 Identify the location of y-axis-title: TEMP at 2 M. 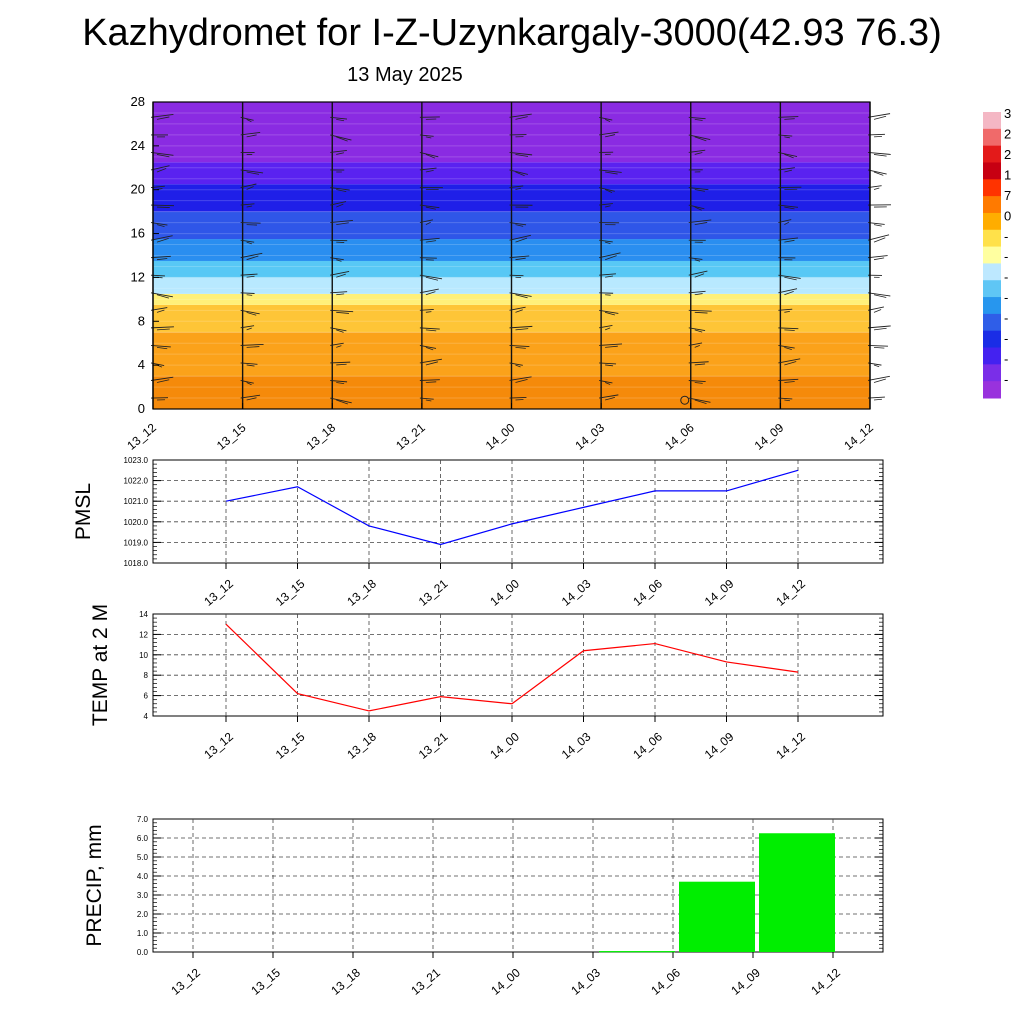
(100, 665).